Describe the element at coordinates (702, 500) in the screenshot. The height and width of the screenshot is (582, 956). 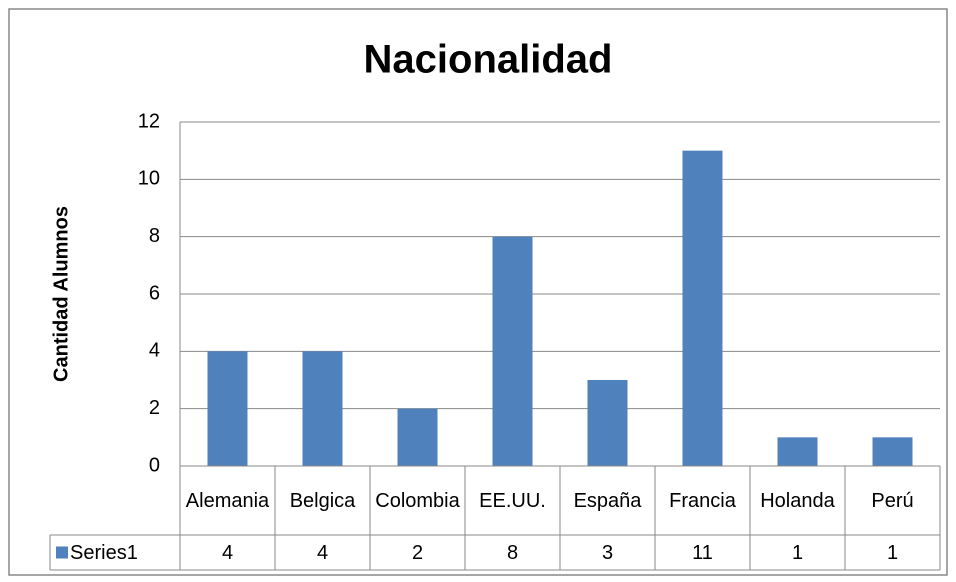
I see `x-tick-label: Francia` at that location.